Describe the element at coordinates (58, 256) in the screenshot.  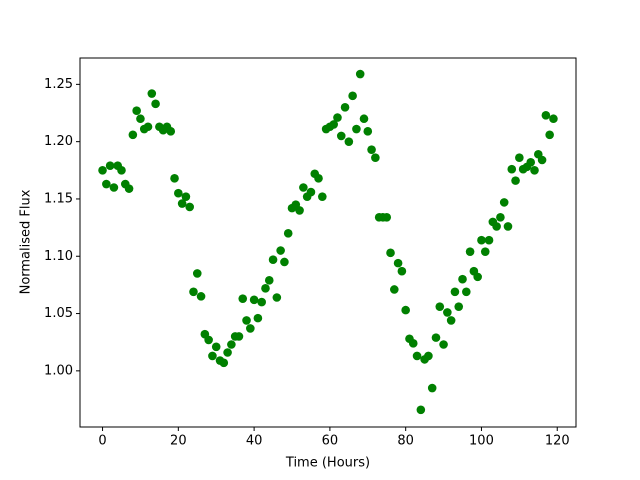
I see `y-tick-label: 1.10` at that location.